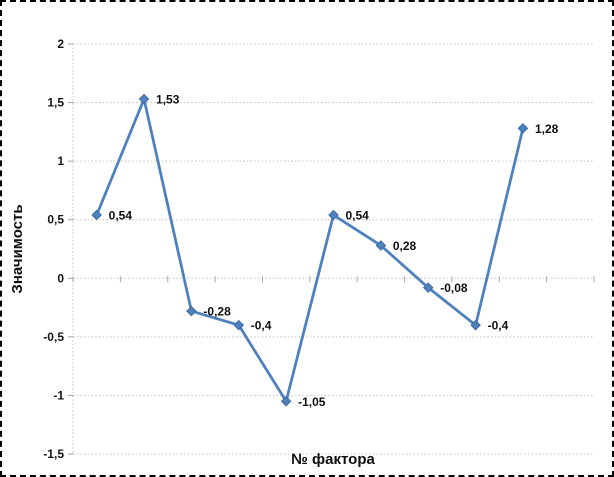  Describe the element at coordinates (17, 248) in the screenshot. I see `y-axis-title: Значимость` at that location.